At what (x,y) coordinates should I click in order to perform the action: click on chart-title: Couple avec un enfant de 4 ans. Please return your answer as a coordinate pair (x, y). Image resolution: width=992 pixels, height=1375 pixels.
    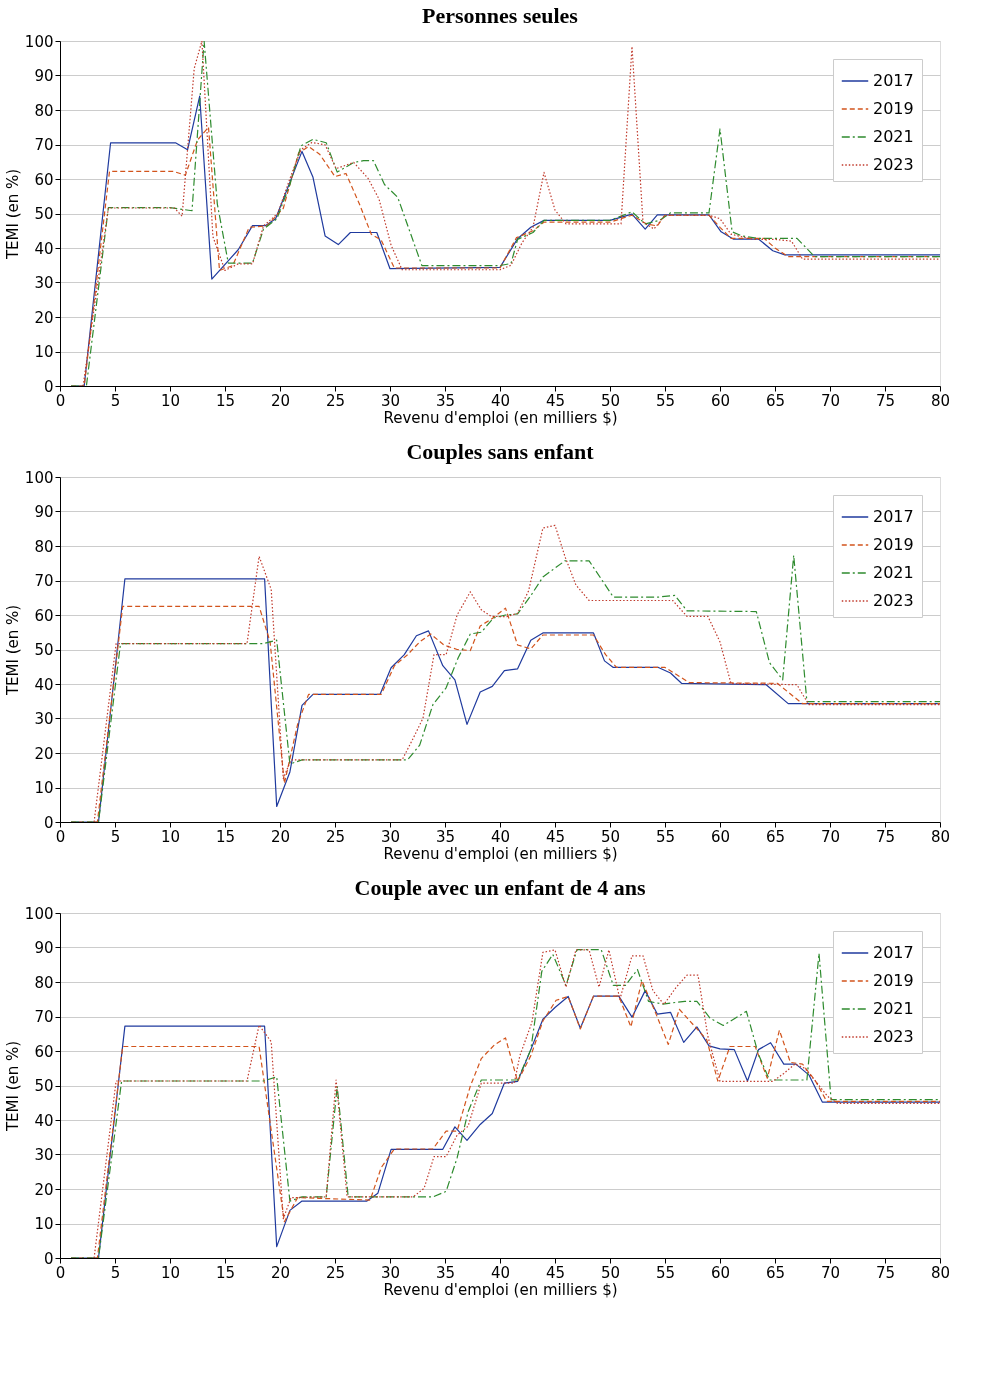
    Looking at the image, I should click on (500, 887).